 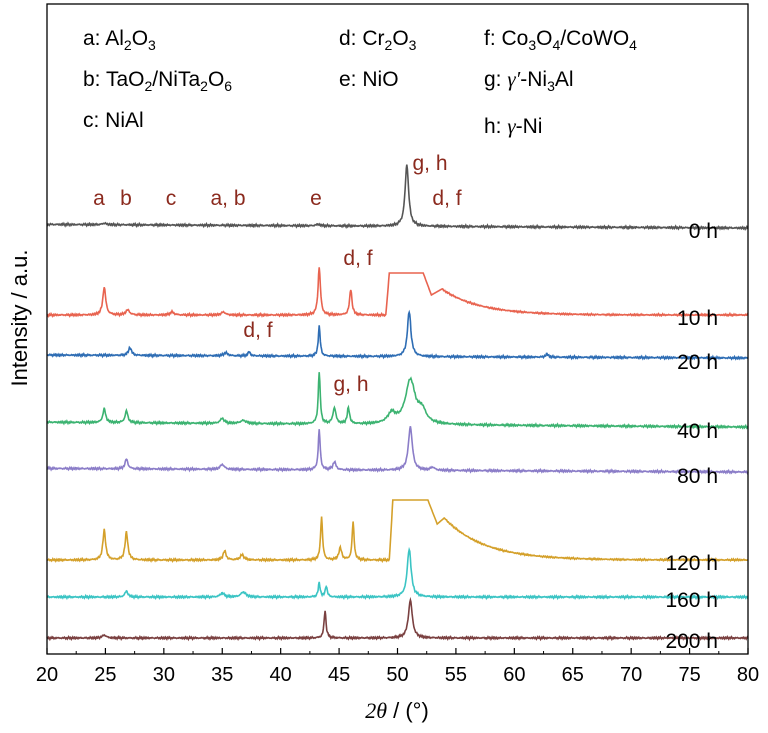 I want to click on x-tick-label: 45, so click(x=339, y=675).